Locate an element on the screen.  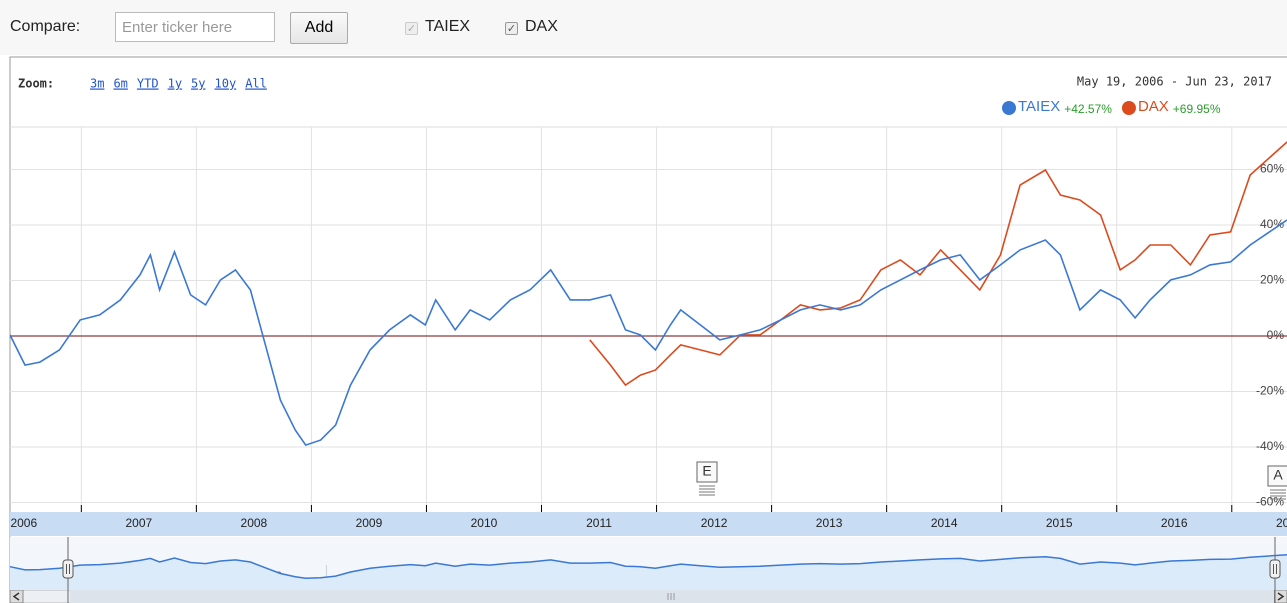
y-tick-label: 60% is located at coordinates (1272, 169).